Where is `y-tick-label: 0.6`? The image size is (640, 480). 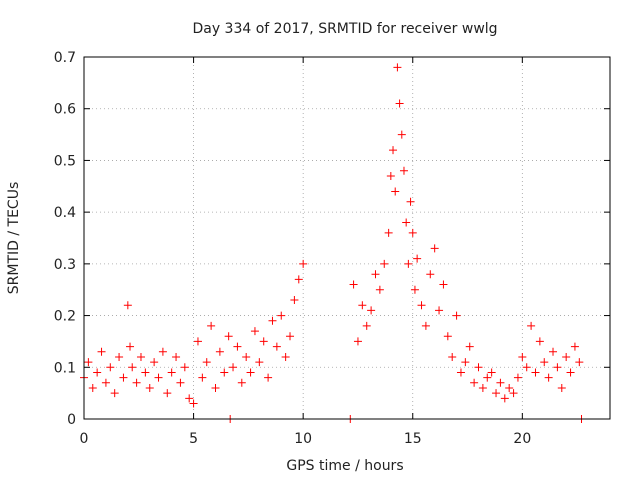 y-tick-label: 0.6 is located at coordinates (65, 110).